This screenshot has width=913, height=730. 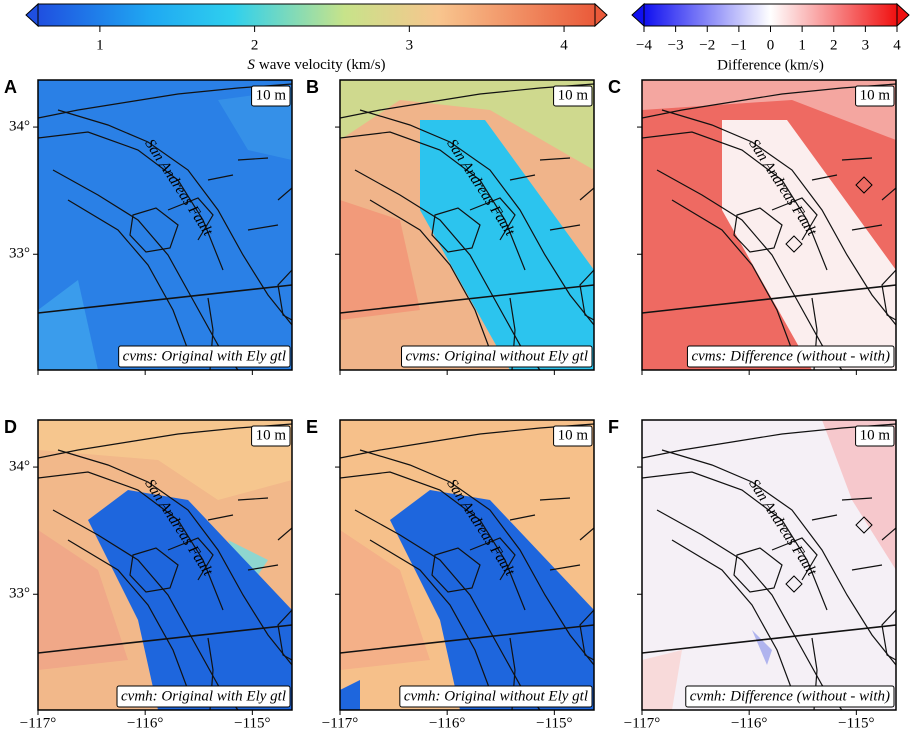 What do you see at coordinates (251, 65) in the screenshot?
I see `colorbar-label-symbol: S` at bounding box center [251, 65].